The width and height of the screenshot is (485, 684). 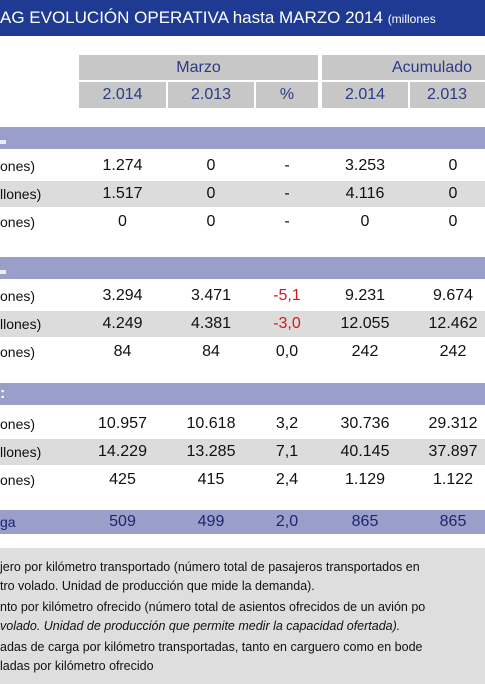 What do you see at coordinates (453, 323) in the screenshot?
I see `cell-cum-2013: 12.462` at bounding box center [453, 323].